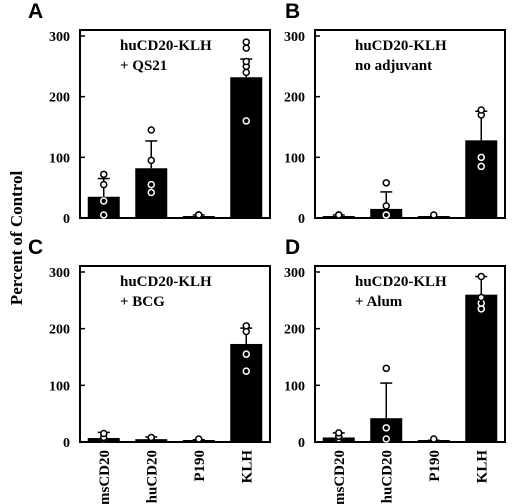  What do you see at coordinates (35, 247) in the screenshot?
I see `panel-letter: C` at bounding box center [35, 247].